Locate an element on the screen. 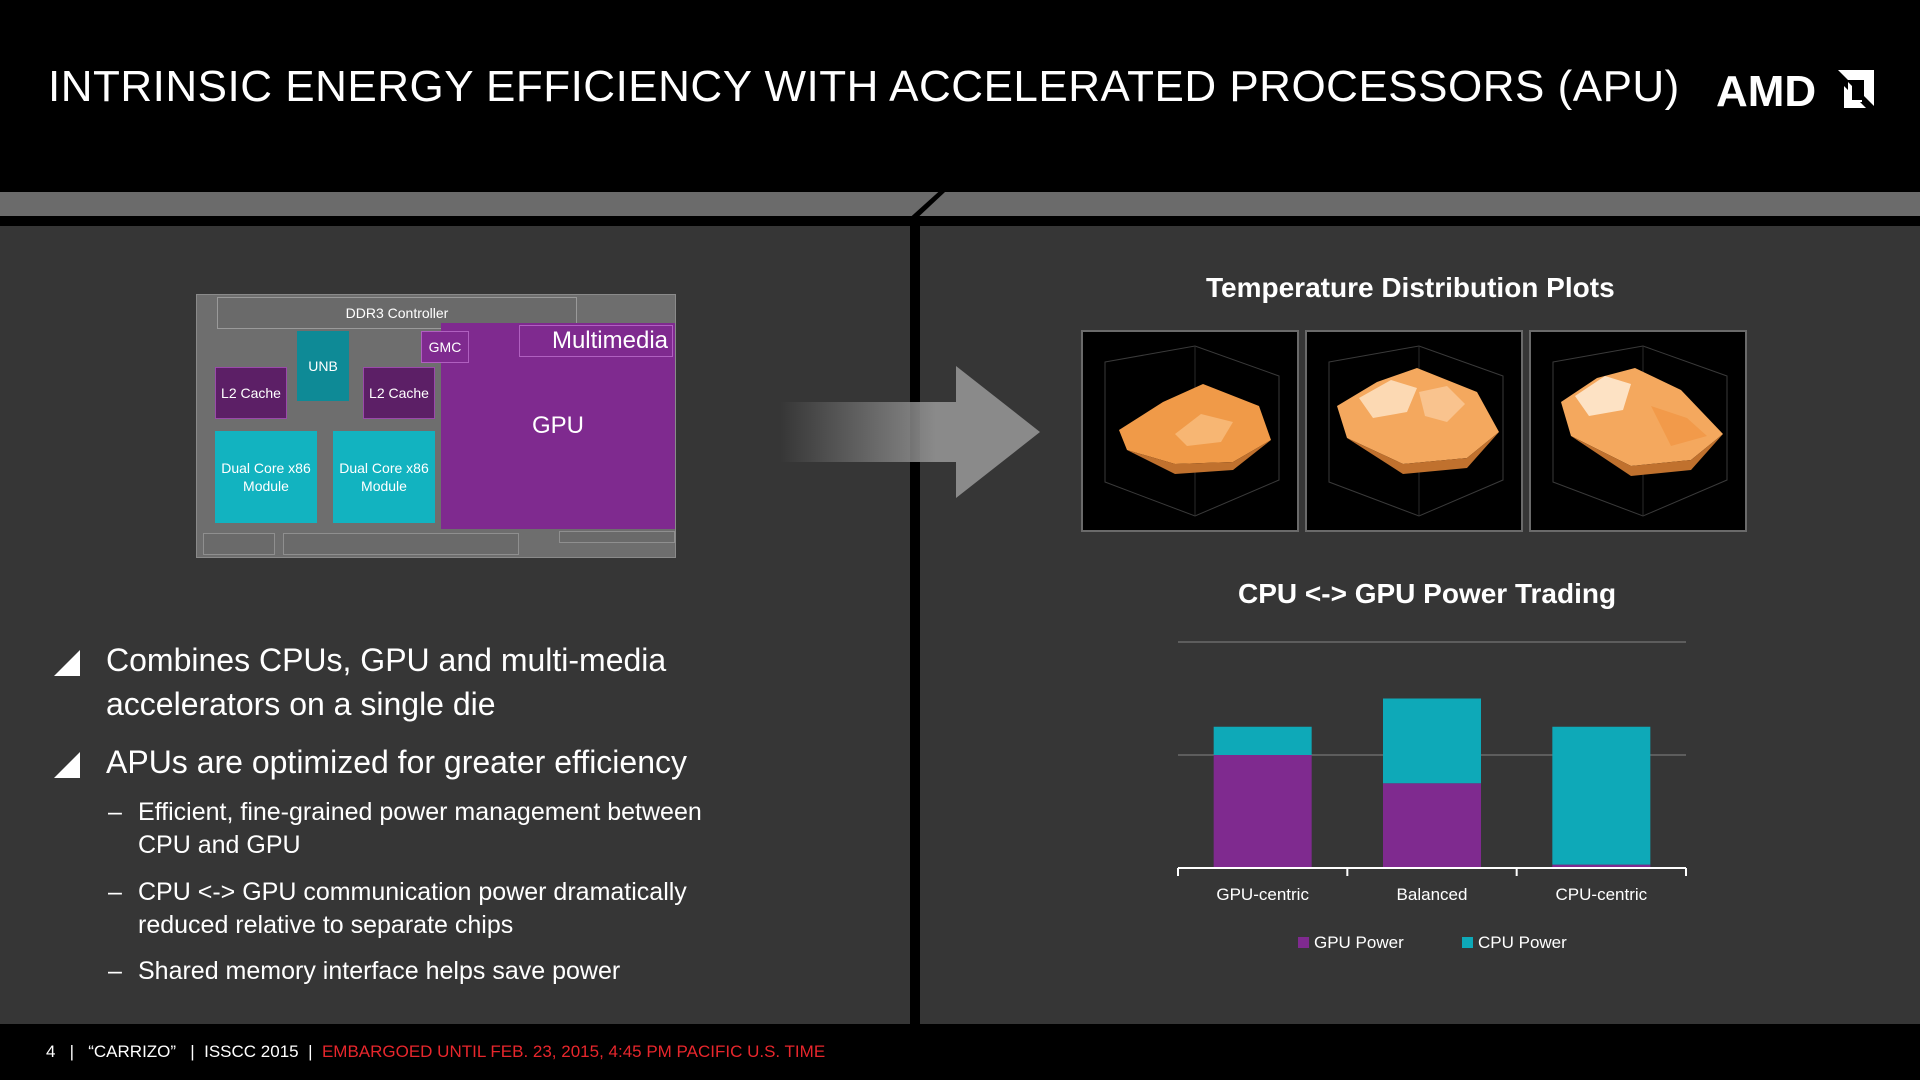 This screenshot has width=1920, height=1080. gpu-block: GPU is located at coordinates (558, 426).